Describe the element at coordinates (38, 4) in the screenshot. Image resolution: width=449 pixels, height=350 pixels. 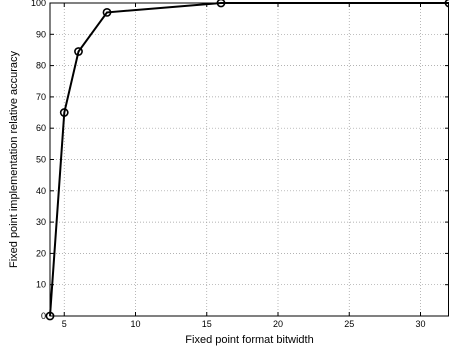
I see `y-tick-label: 100` at that location.